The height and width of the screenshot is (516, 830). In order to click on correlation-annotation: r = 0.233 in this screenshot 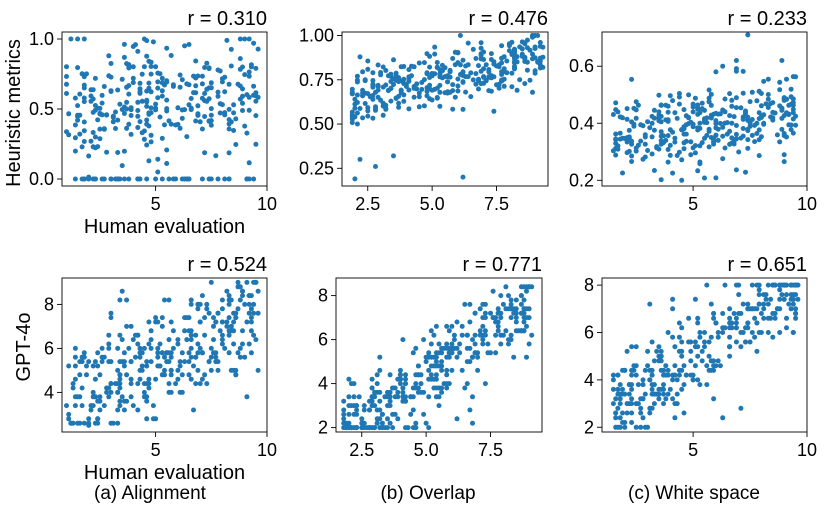, I will do `click(767, 19)`.